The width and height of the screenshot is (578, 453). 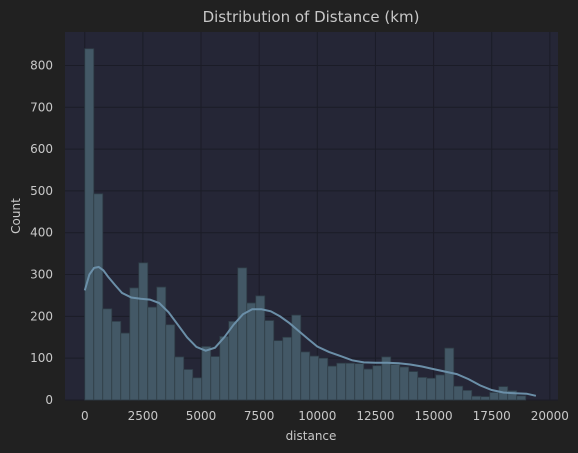 What do you see at coordinates (16, 216) in the screenshot?
I see `y-axis-label: Count` at bounding box center [16, 216].